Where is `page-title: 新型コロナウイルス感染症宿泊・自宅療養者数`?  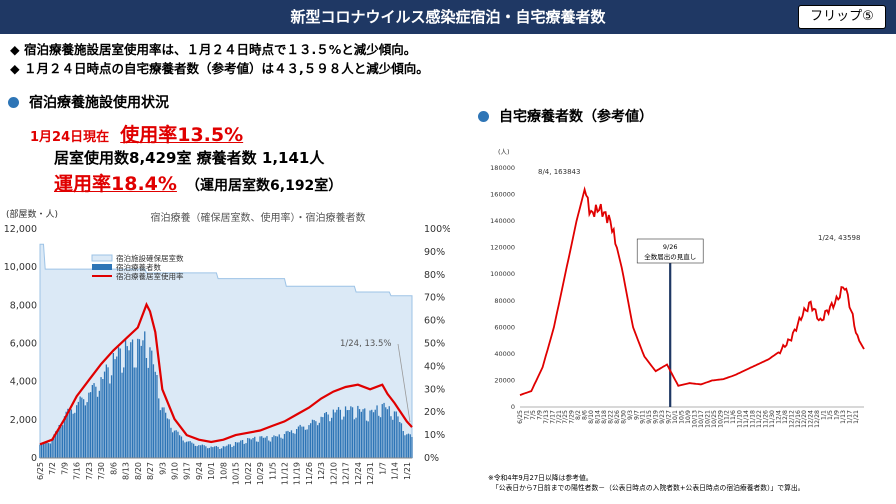
page-title: 新型コロナウイルス感染症宿泊・自宅療養者数 is located at coordinates (448, 17).